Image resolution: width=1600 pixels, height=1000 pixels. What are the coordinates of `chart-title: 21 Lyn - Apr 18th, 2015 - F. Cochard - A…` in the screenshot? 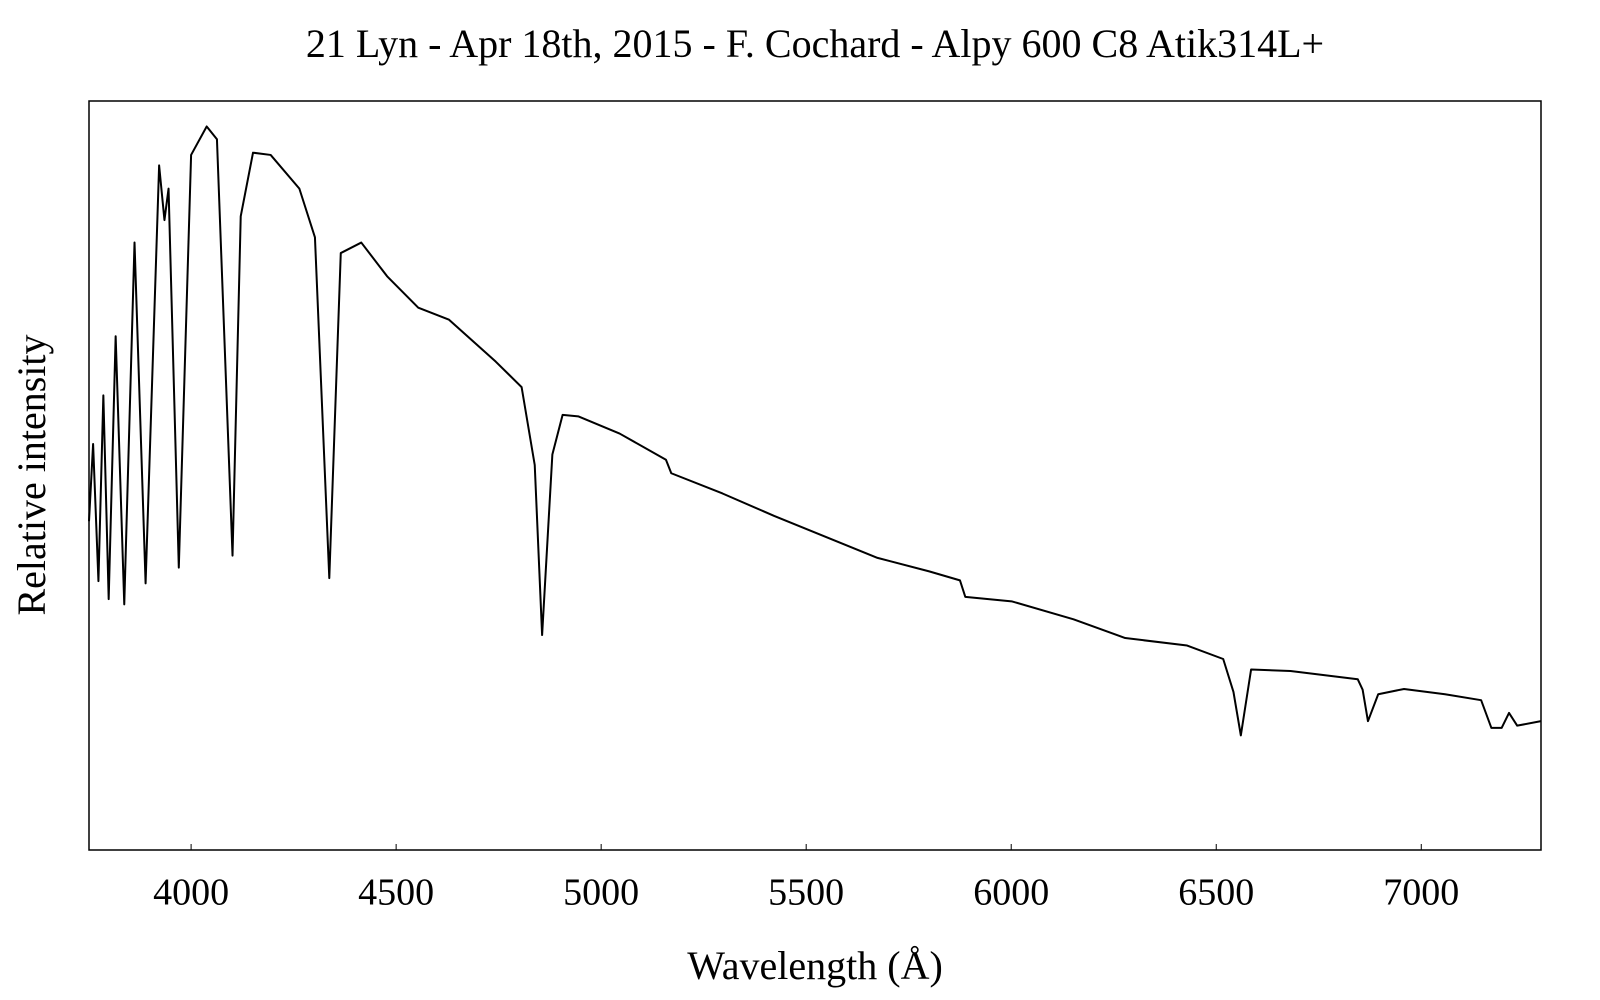 It's located at (815, 43).